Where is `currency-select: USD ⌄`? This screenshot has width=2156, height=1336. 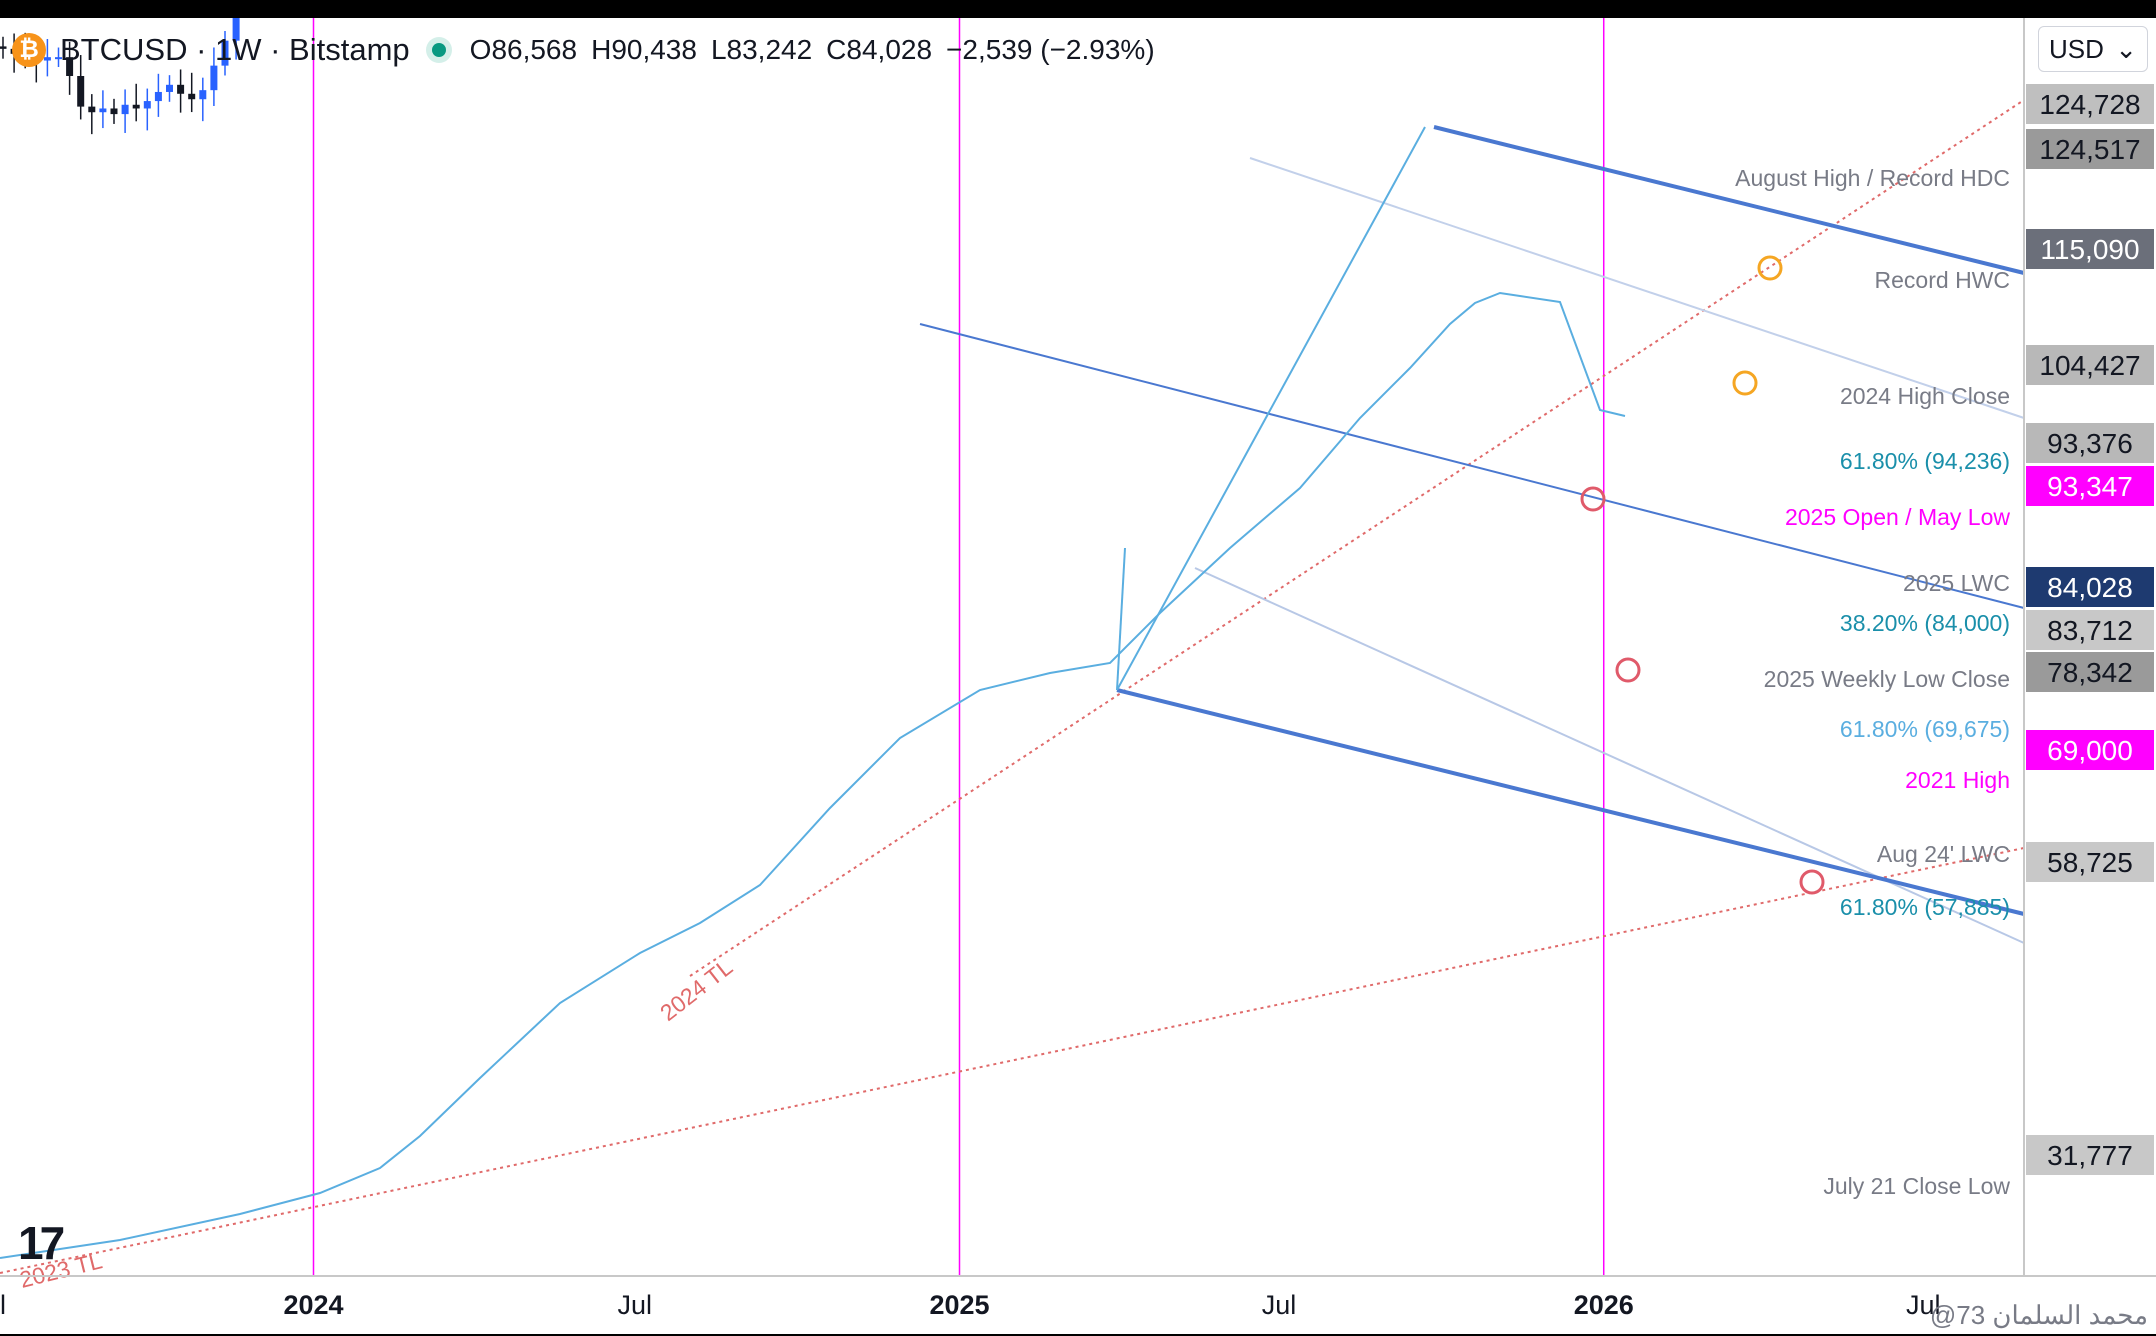 currency-select: USD ⌄ is located at coordinates (2093, 49).